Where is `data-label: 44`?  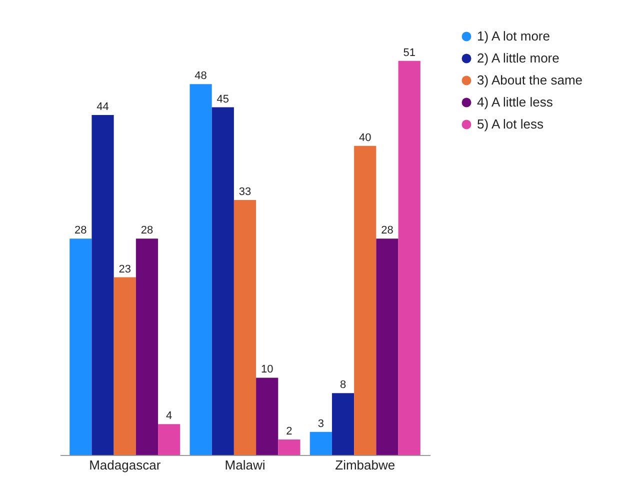
data-label: 44 is located at coordinates (102, 107).